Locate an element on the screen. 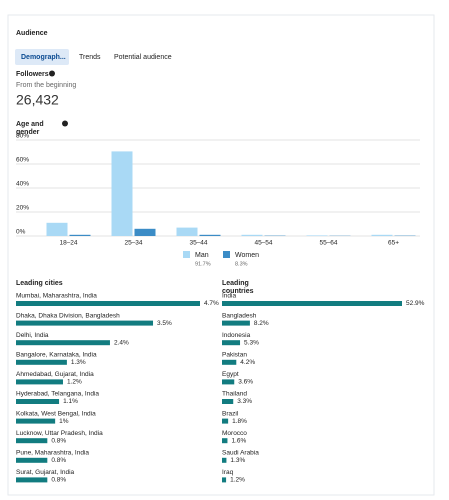  list-name: Pakistan is located at coordinates (234, 355).